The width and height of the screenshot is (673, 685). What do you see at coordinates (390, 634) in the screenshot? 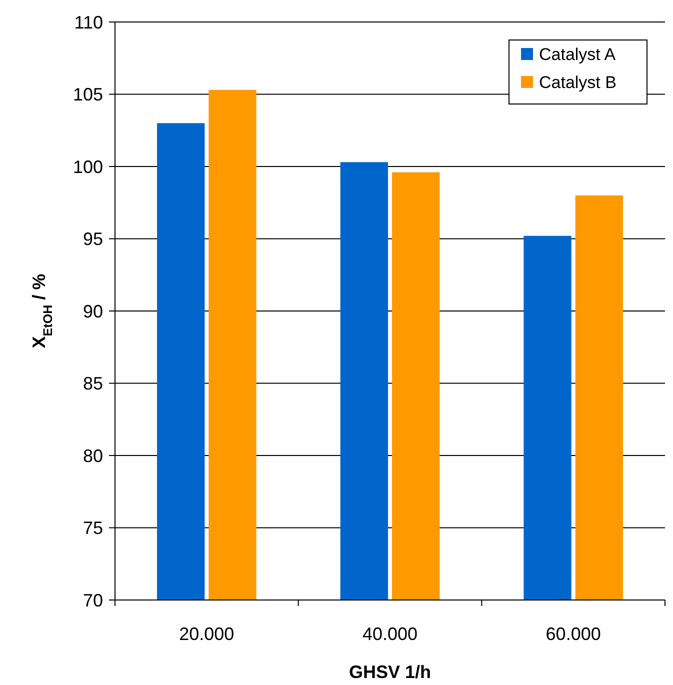
I see `x-tick-label: 40.000` at bounding box center [390, 634].